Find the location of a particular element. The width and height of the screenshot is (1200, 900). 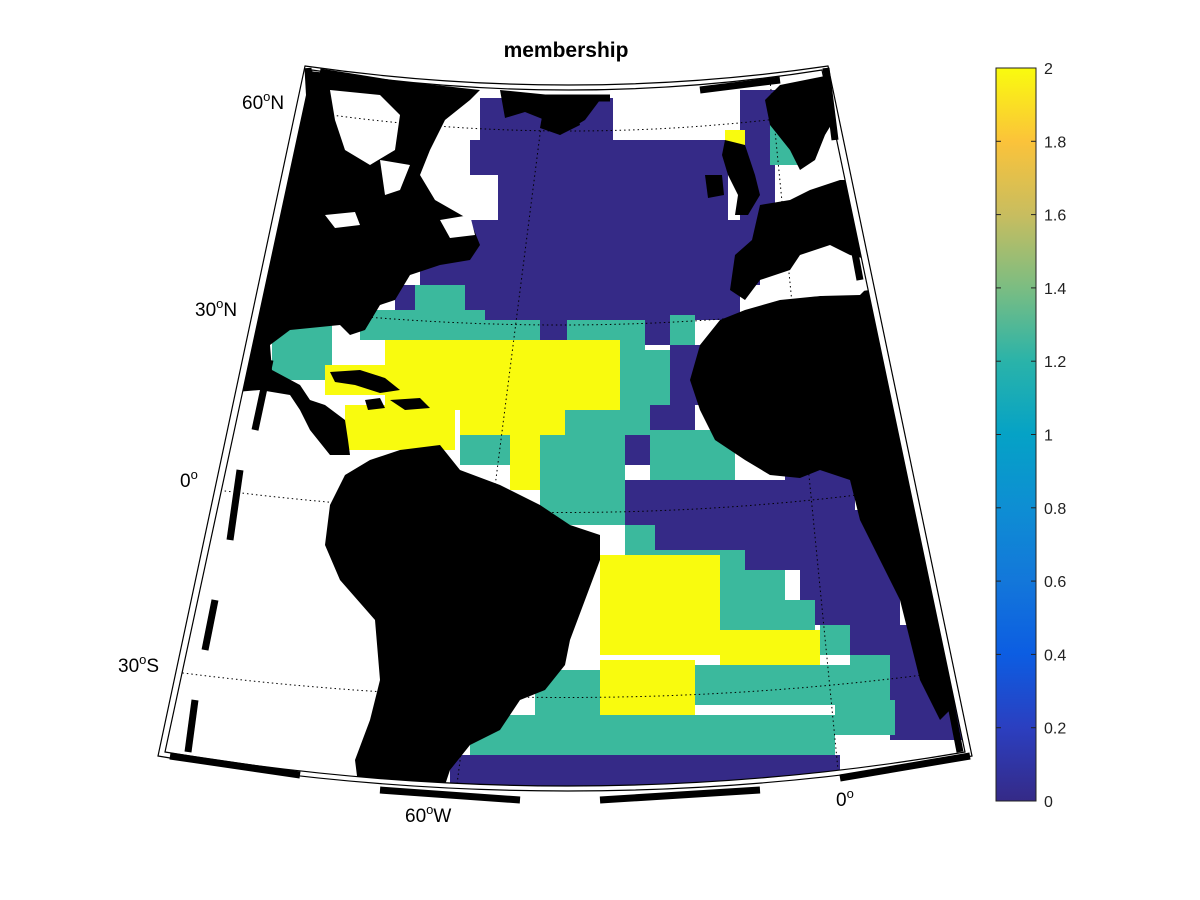

colorbar-tick-label: 0.6 is located at coordinates (1055, 582).